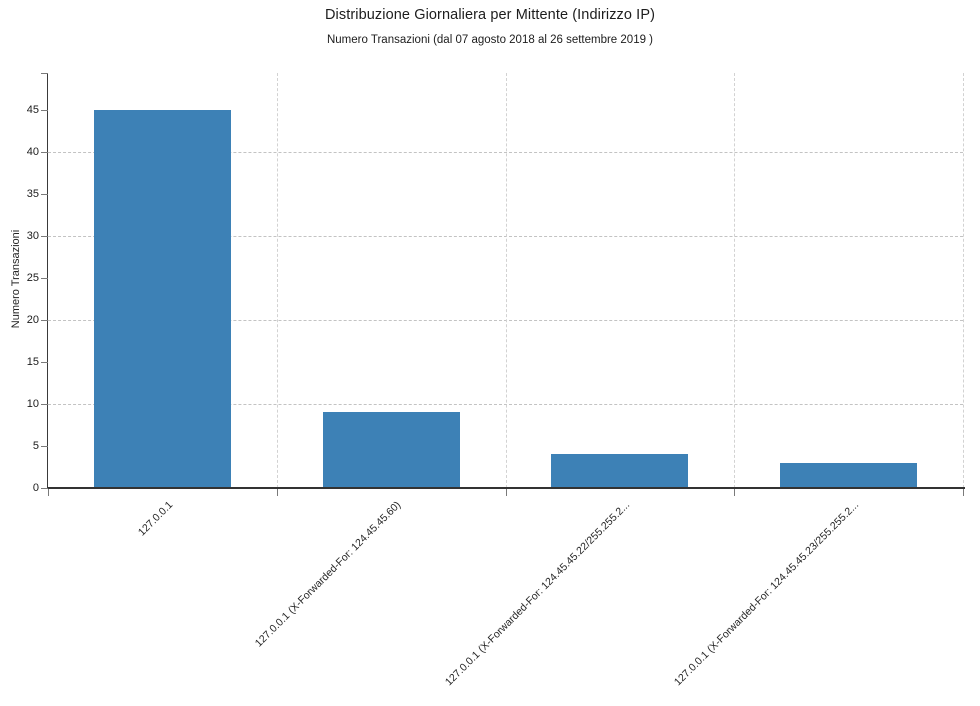  What do you see at coordinates (47, 280) in the screenshot?
I see `y-axis-line` at bounding box center [47, 280].